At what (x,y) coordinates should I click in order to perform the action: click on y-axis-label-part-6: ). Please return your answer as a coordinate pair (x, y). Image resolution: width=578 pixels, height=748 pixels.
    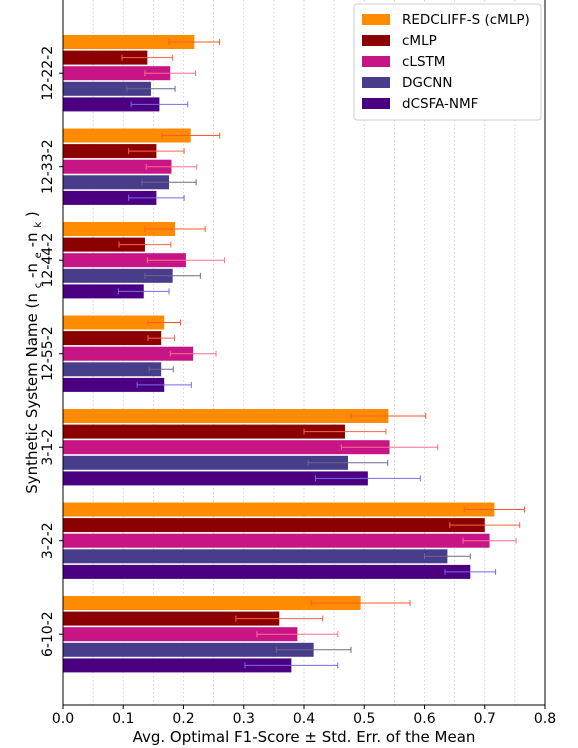
    Looking at the image, I should click on (32, 214).